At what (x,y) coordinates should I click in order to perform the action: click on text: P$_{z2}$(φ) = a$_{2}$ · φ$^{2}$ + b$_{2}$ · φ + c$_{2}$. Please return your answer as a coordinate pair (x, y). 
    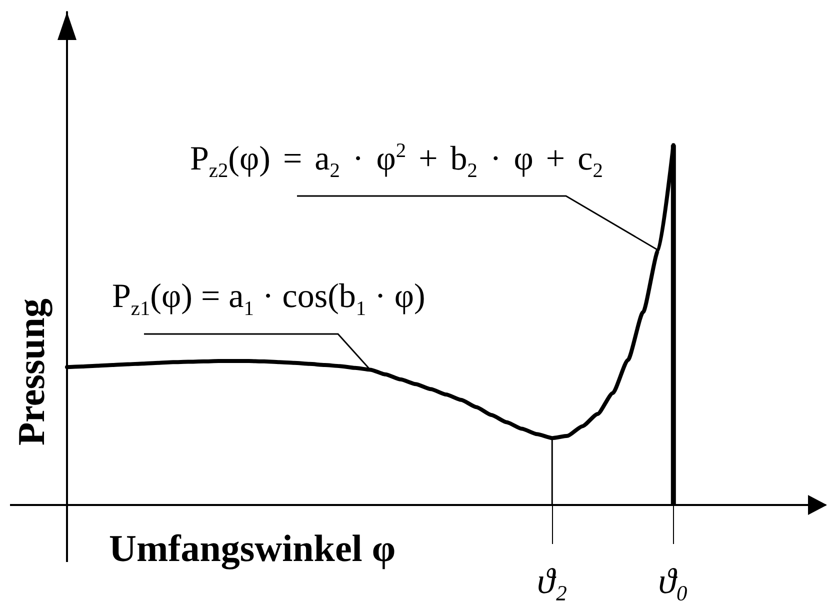
    Looking at the image, I should click on (396, 161).